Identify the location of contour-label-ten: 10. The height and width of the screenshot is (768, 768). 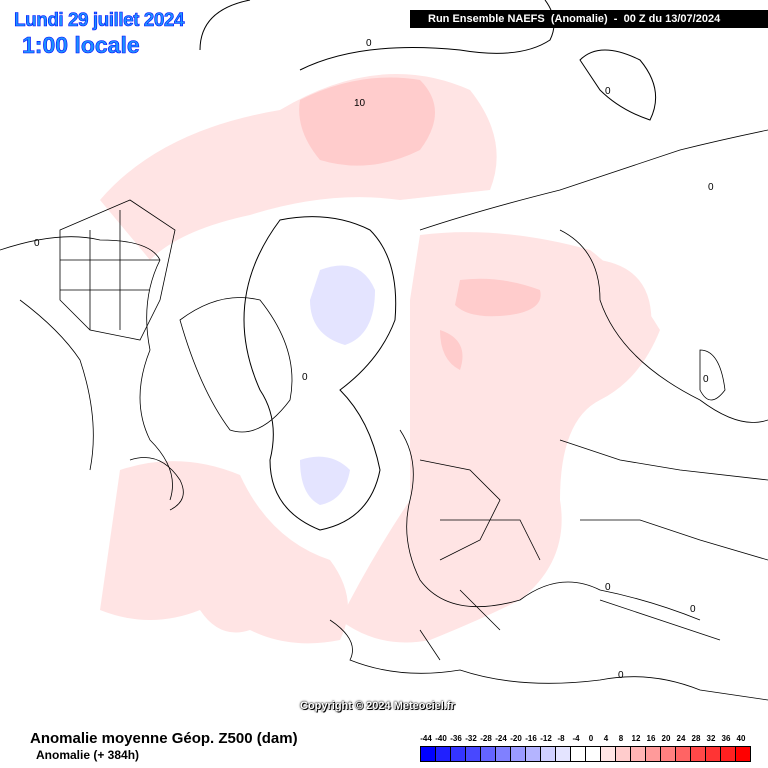
(360, 103).